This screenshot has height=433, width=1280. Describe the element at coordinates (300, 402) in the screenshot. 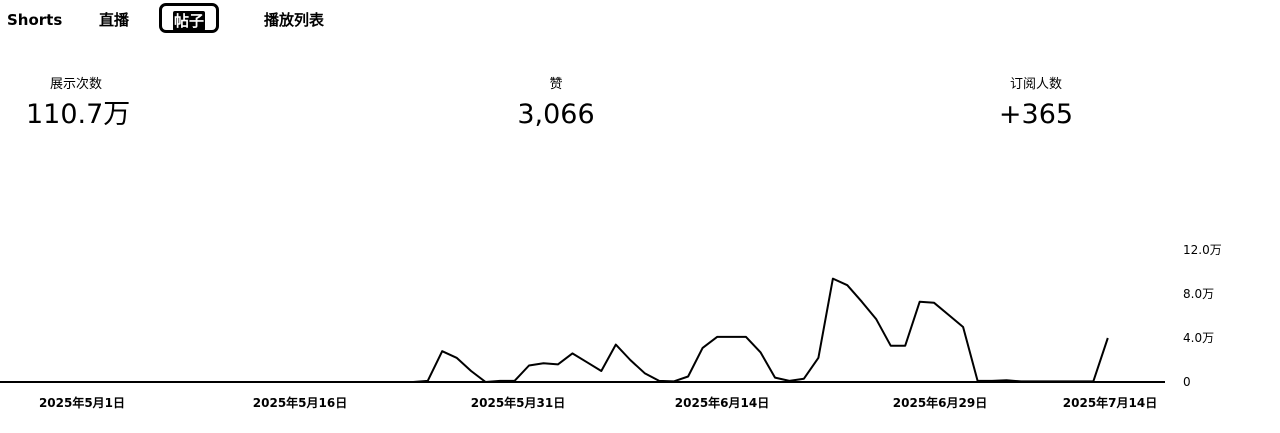

I see `x-tick-label: 2025年5月16日` at that location.